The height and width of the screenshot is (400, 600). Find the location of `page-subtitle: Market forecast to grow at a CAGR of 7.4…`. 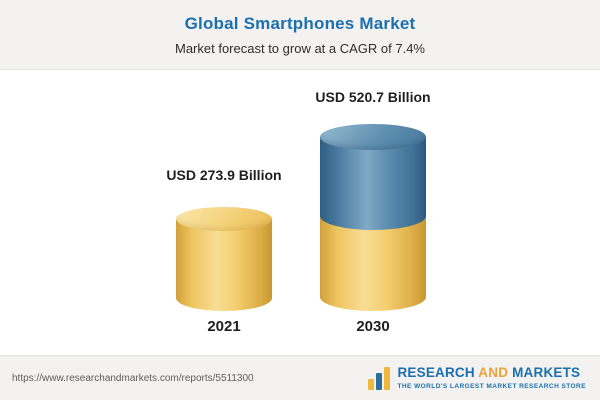

page-subtitle: Market forecast to grow at a CAGR of 7.4… is located at coordinates (300, 48).